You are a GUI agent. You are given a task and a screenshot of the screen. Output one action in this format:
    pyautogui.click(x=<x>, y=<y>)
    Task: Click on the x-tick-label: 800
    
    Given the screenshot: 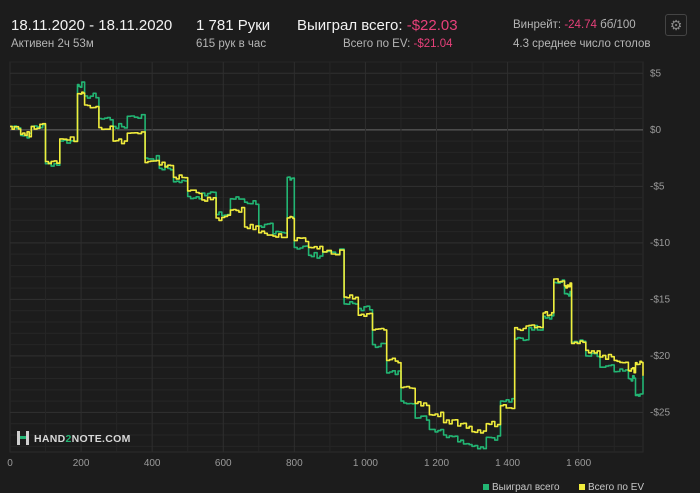 What is the action you would take?
    pyautogui.click(x=294, y=463)
    